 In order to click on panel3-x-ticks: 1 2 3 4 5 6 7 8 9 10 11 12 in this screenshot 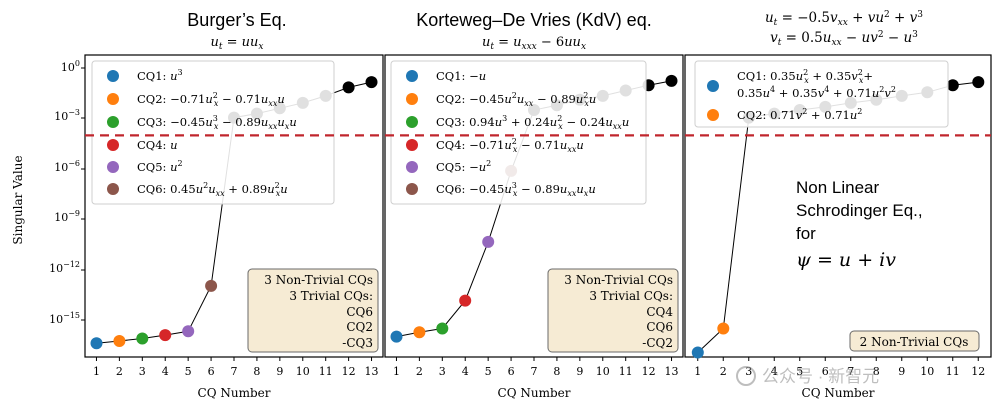, I will do `click(839, 367)`.